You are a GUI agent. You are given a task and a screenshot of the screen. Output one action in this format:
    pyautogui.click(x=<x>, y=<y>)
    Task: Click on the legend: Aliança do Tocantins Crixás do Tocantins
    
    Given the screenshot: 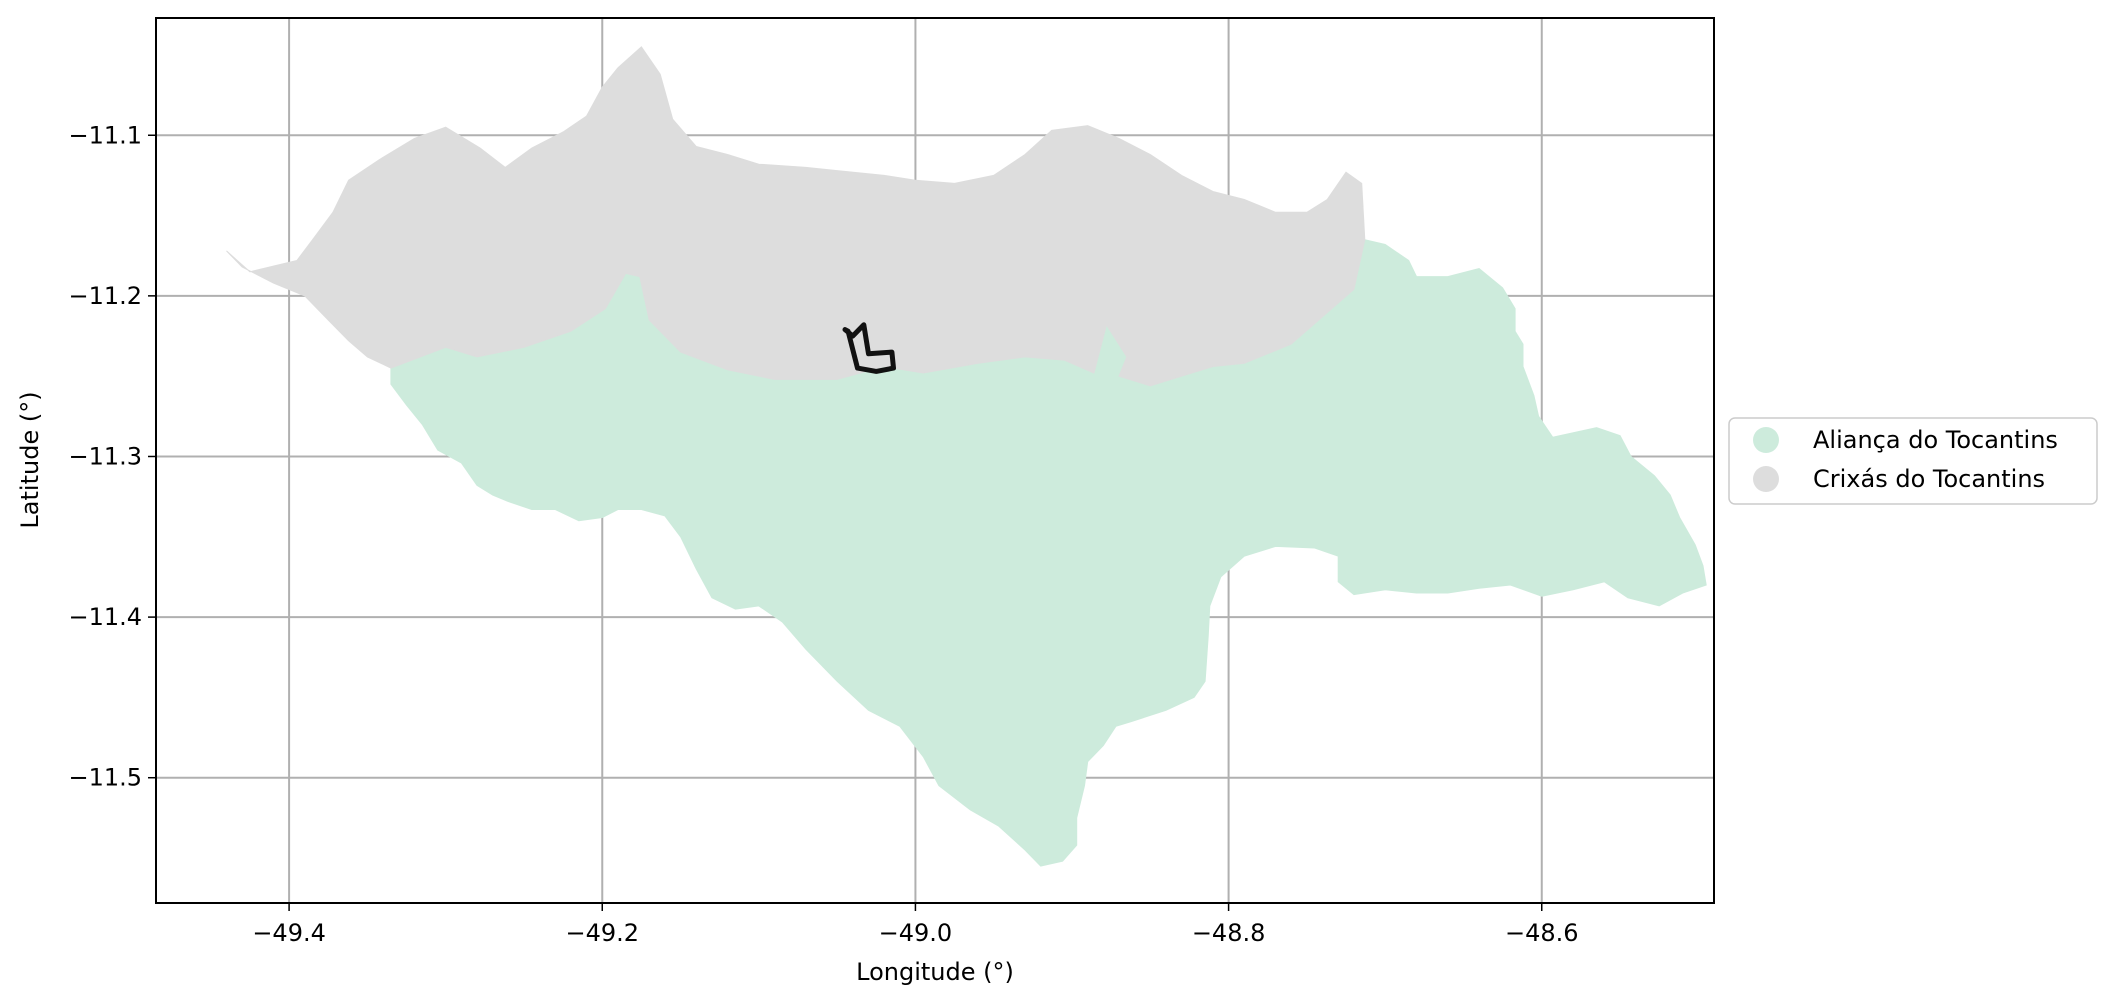 What is the action you would take?
    pyautogui.click(x=1913, y=461)
    